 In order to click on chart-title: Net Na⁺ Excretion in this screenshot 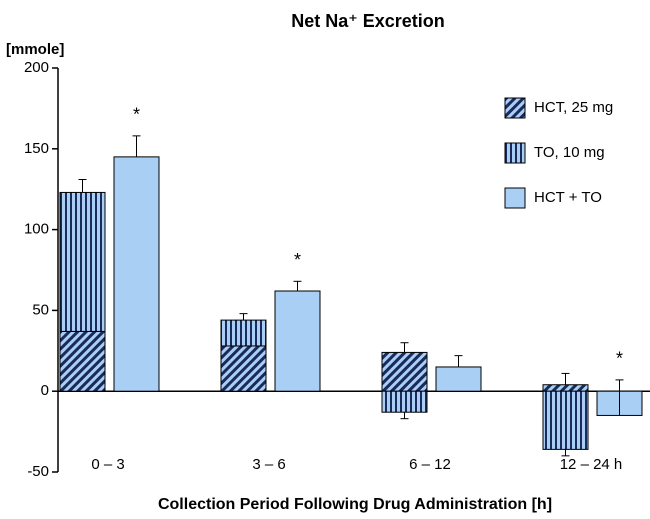, I will do `click(368, 21)`.